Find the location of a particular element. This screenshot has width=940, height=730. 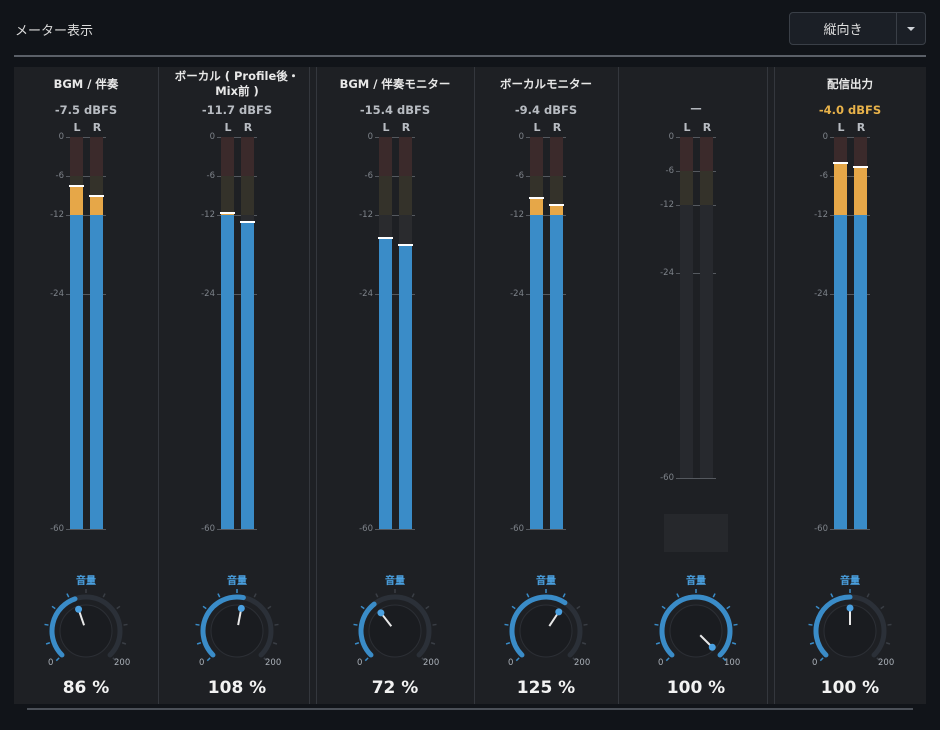

scale-tick-label: -6 is located at coordinates (368, 176).